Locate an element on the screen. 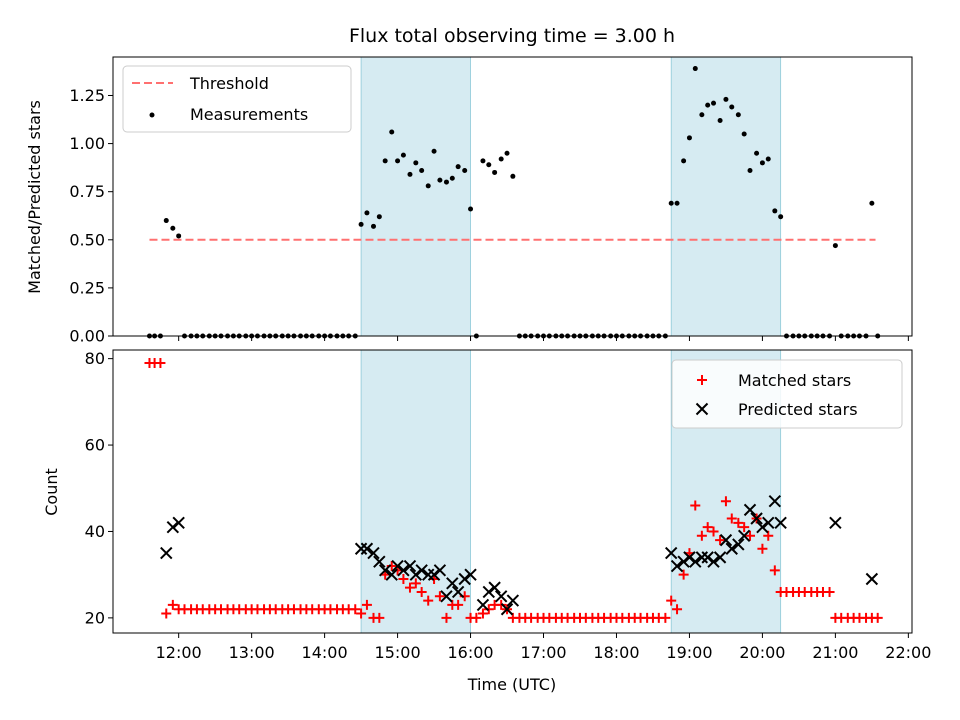 The image size is (960, 720). x-tick-label: 15:00 is located at coordinates (398, 652).